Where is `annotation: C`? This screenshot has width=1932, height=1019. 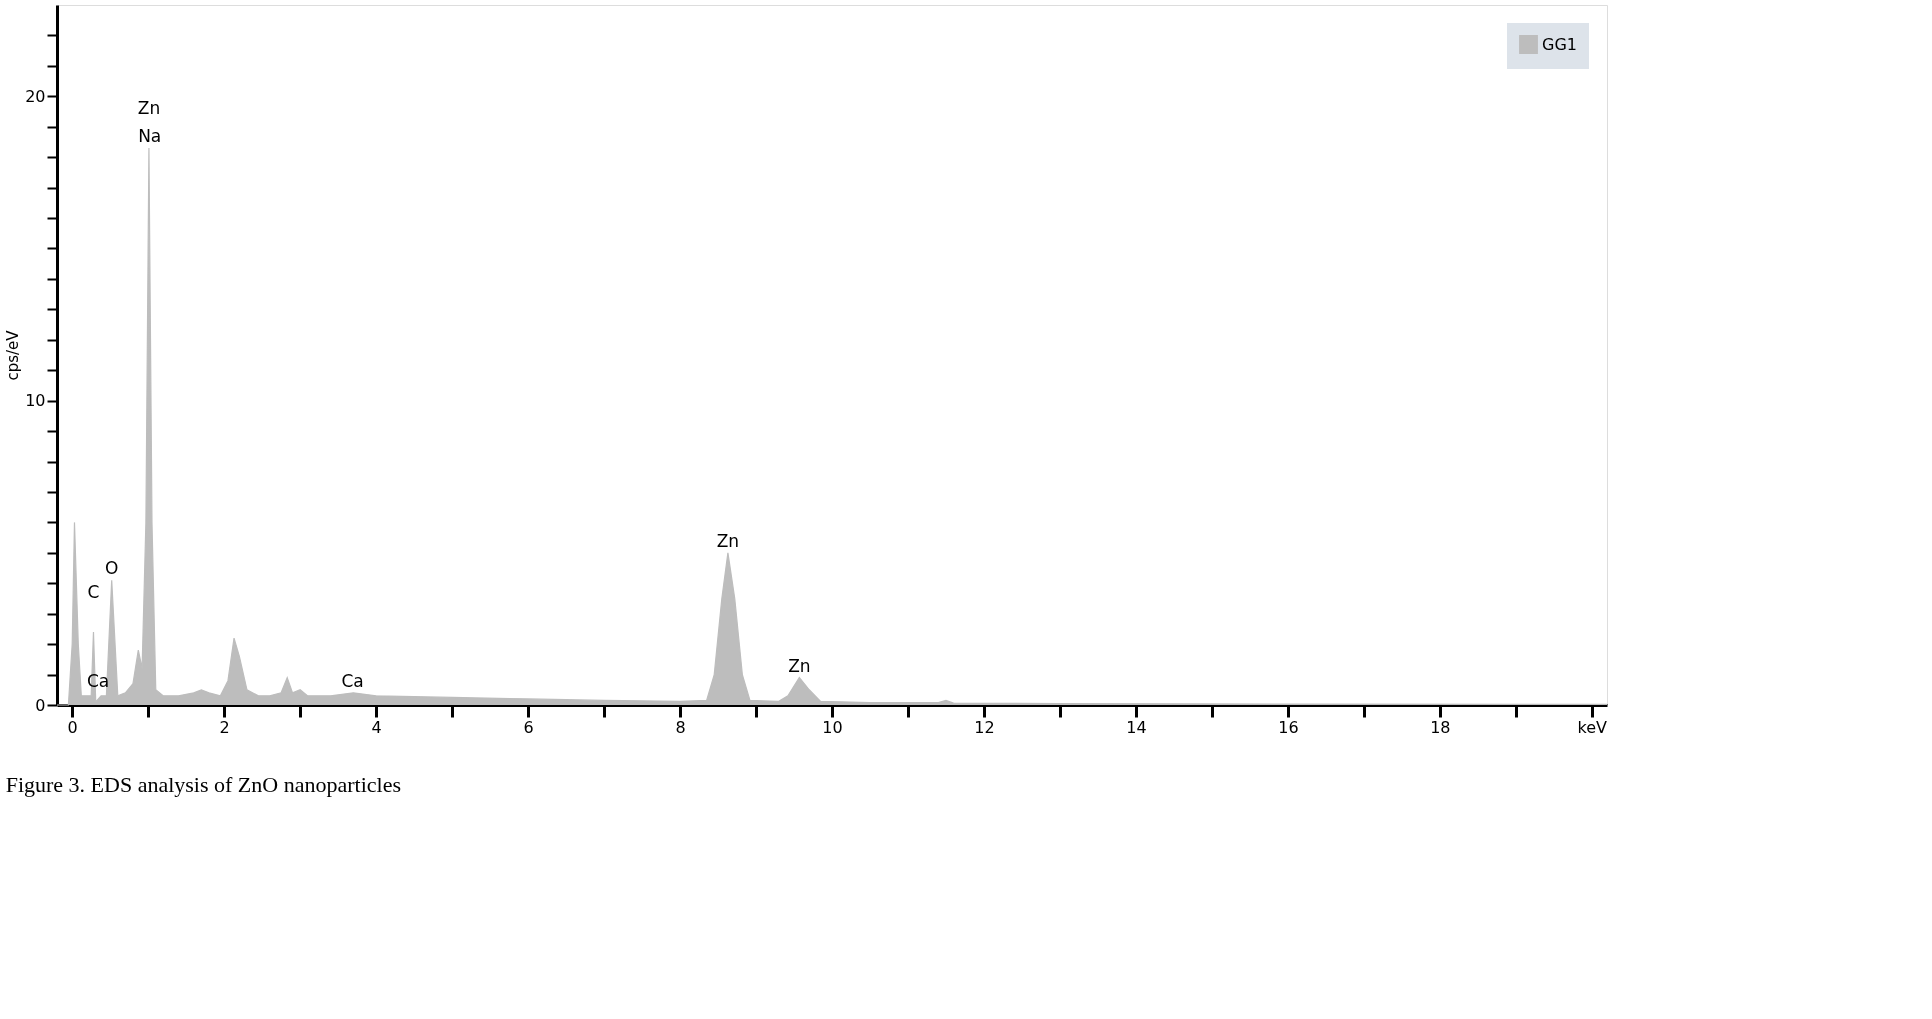
annotation: C is located at coordinates (93, 591).